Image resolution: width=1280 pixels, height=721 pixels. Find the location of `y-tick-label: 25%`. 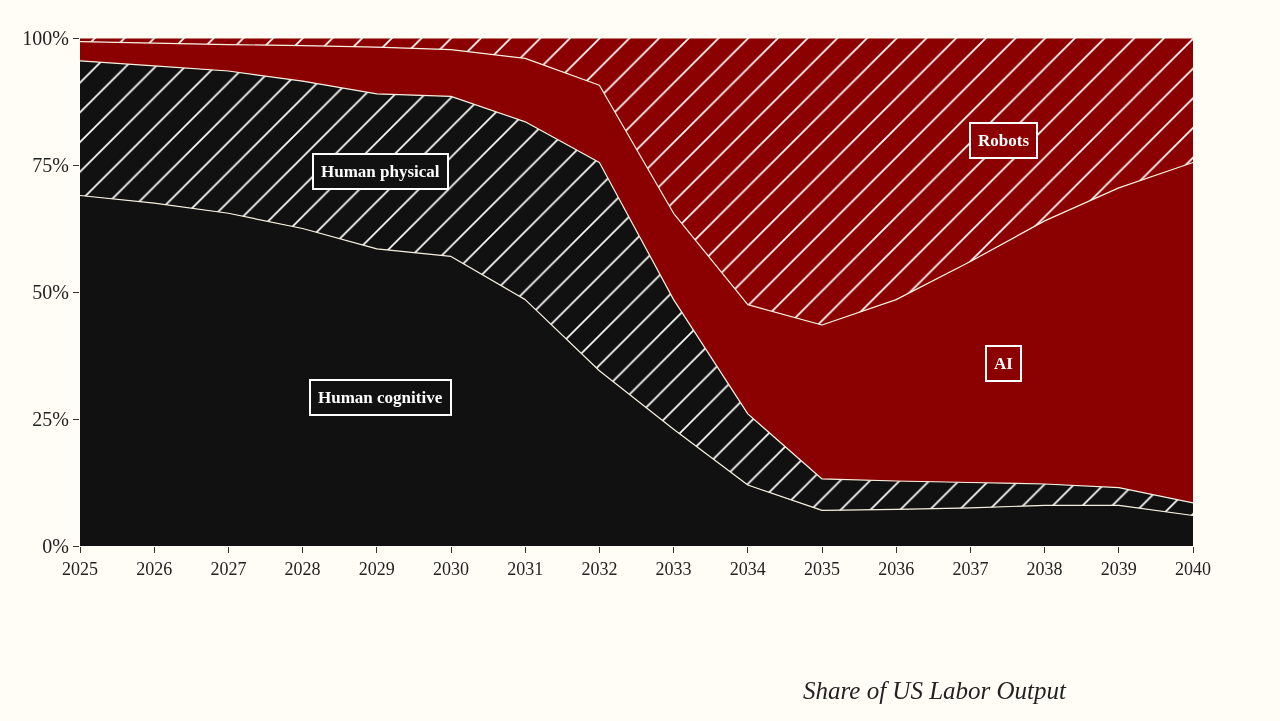

y-tick-label: 25% is located at coordinates (50, 419).